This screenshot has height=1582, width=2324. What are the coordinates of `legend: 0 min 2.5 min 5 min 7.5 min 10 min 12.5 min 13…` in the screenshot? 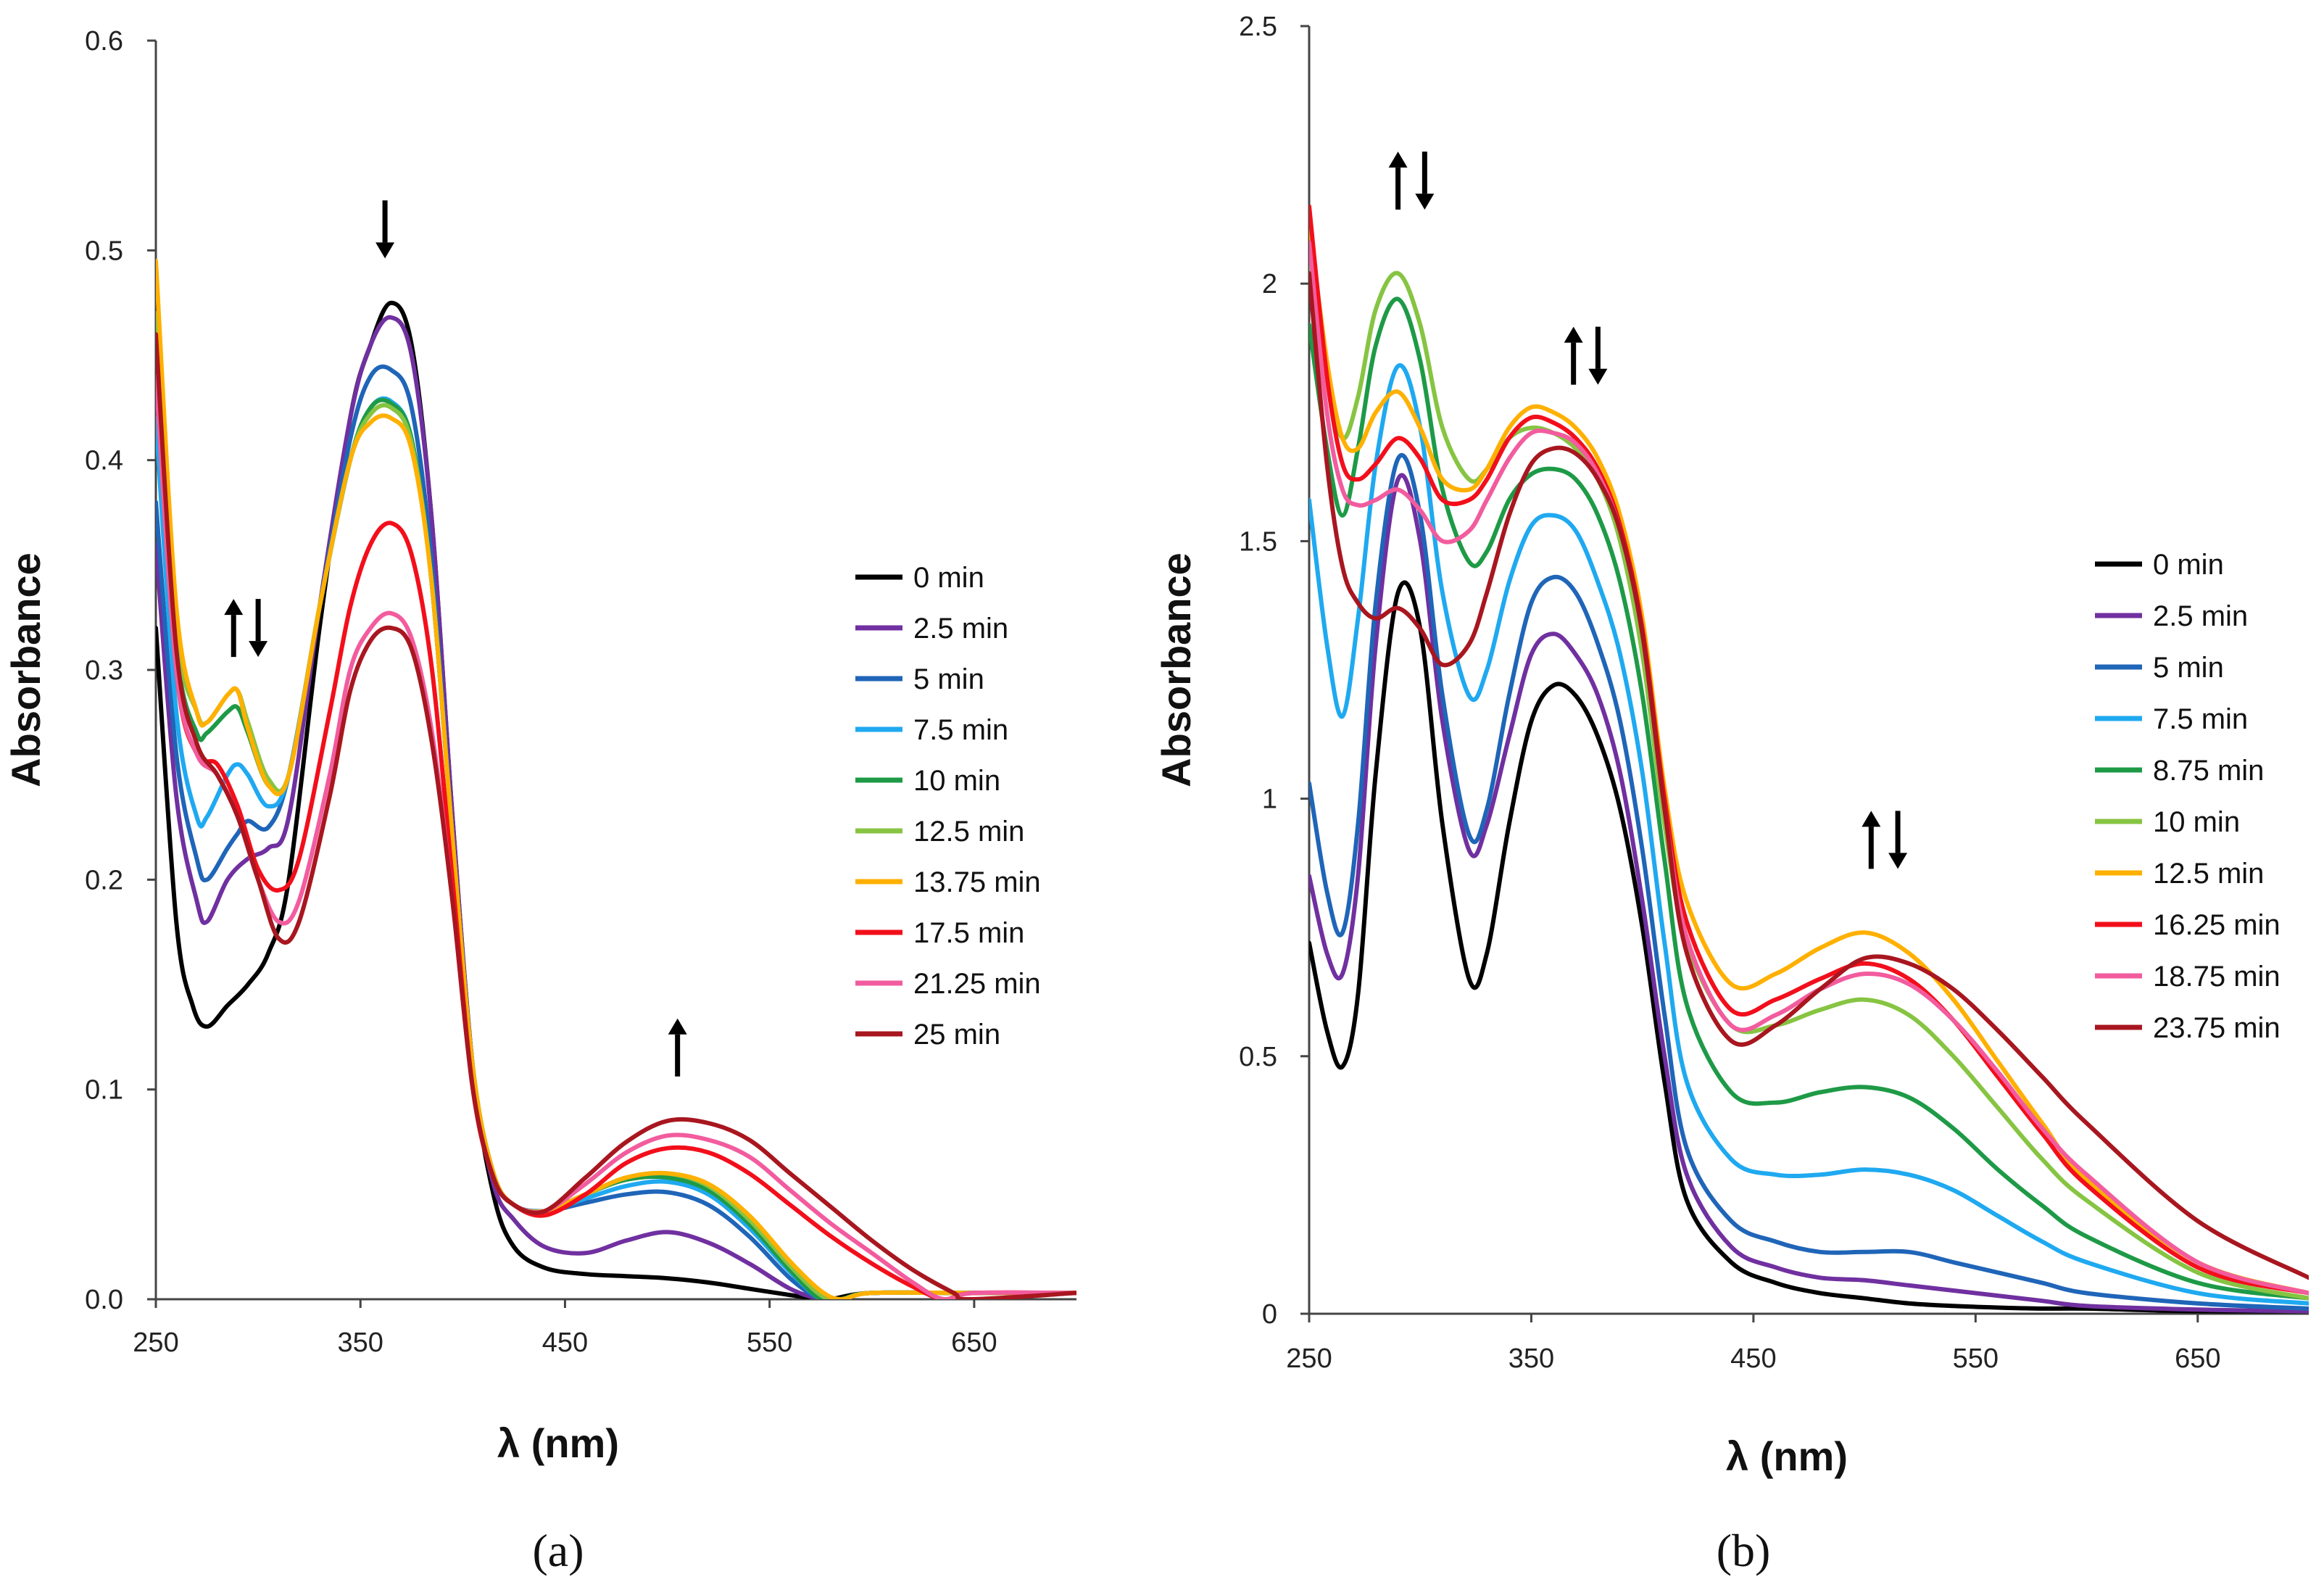 It's located at (948, 806).